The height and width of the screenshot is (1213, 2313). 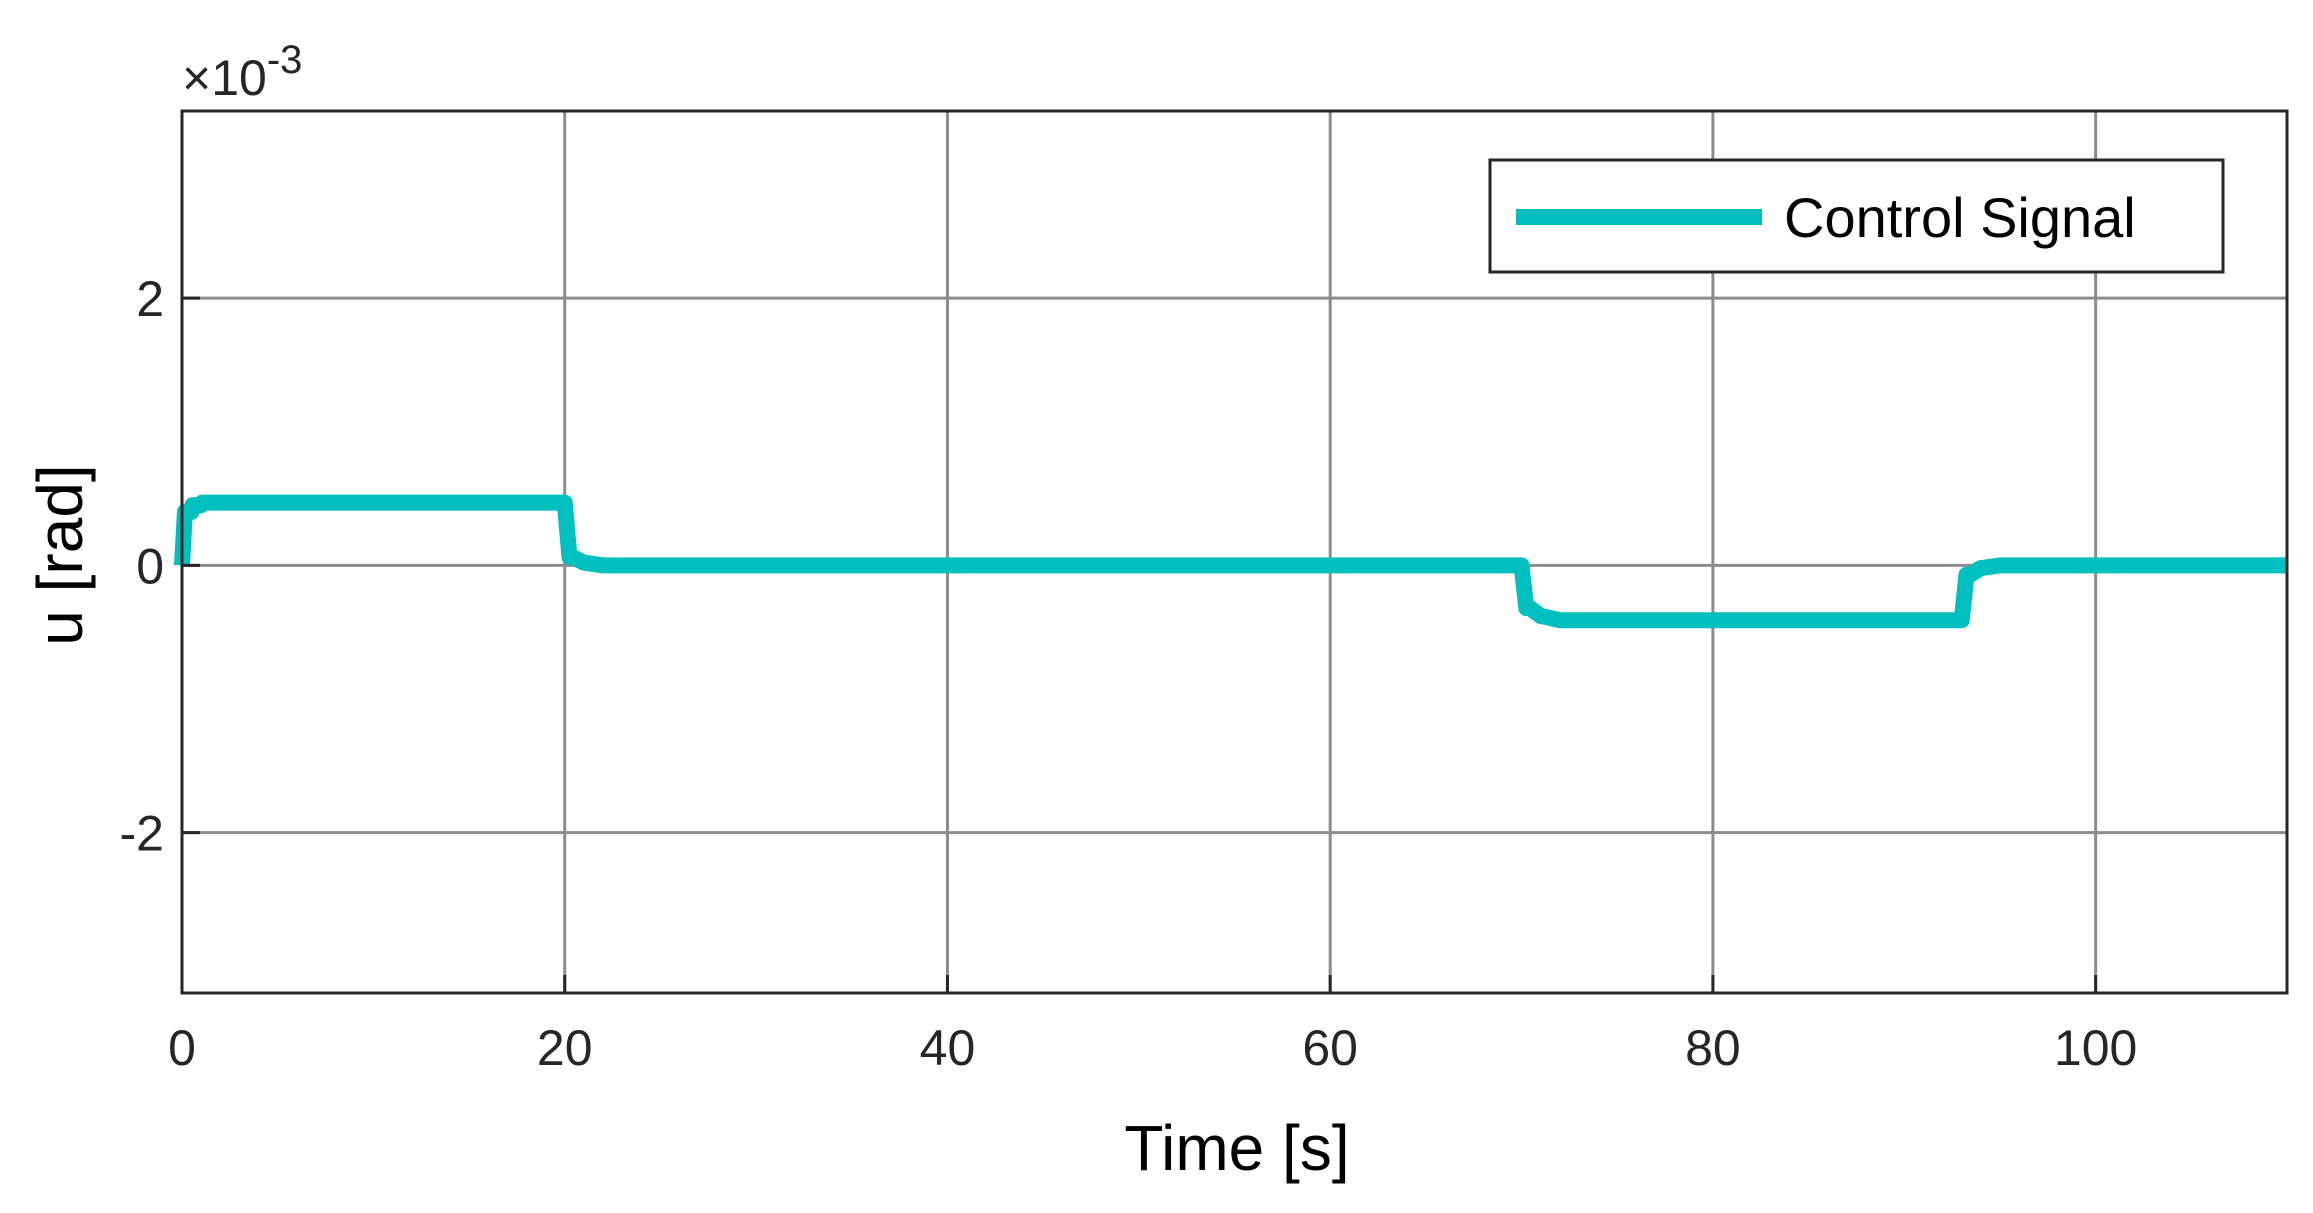 What do you see at coordinates (60, 554) in the screenshot?
I see `y-axis-label: u [rad]` at bounding box center [60, 554].